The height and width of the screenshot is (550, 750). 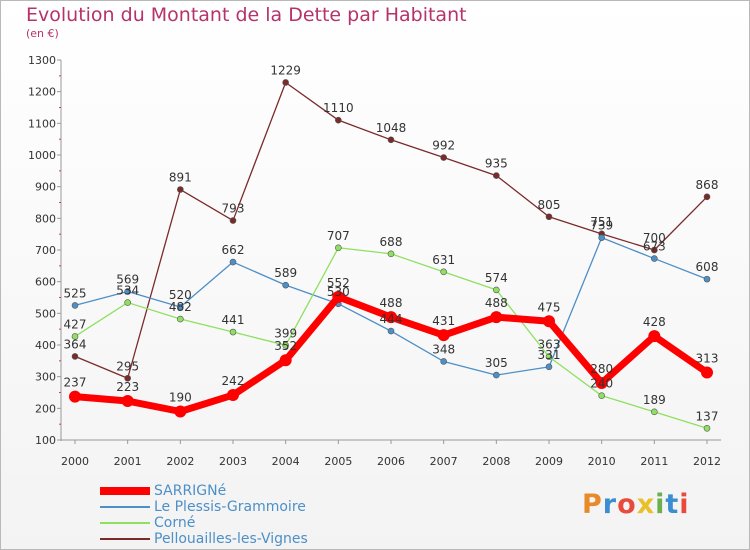 I want to click on x-tick-label: 2002, so click(x=180, y=461).